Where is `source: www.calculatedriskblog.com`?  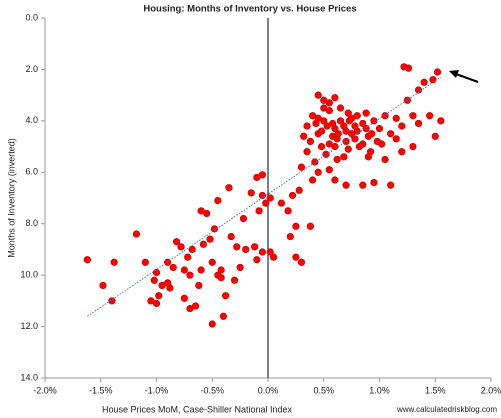
source: www.calculatedriskblog.com is located at coordinates (446, 409).